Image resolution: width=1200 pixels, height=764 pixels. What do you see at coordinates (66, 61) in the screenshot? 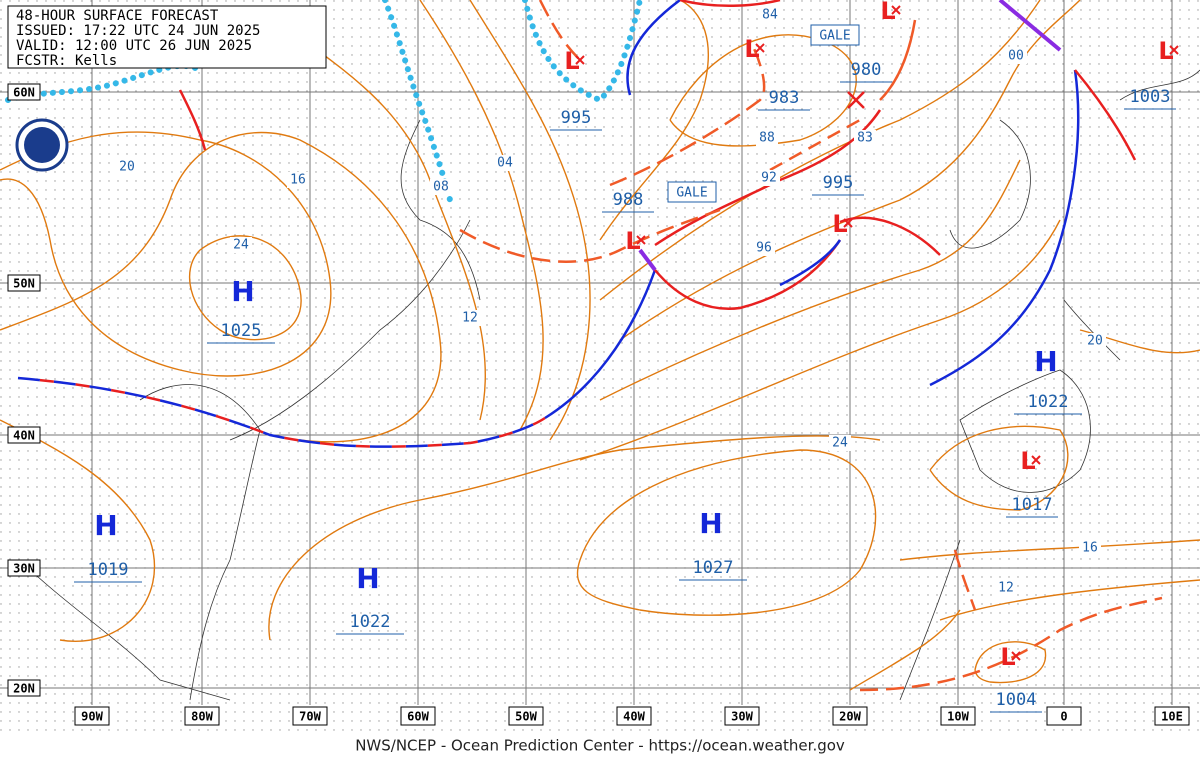
I see `header-line: FCSTR: Kells` at bounding box center [66, 61].